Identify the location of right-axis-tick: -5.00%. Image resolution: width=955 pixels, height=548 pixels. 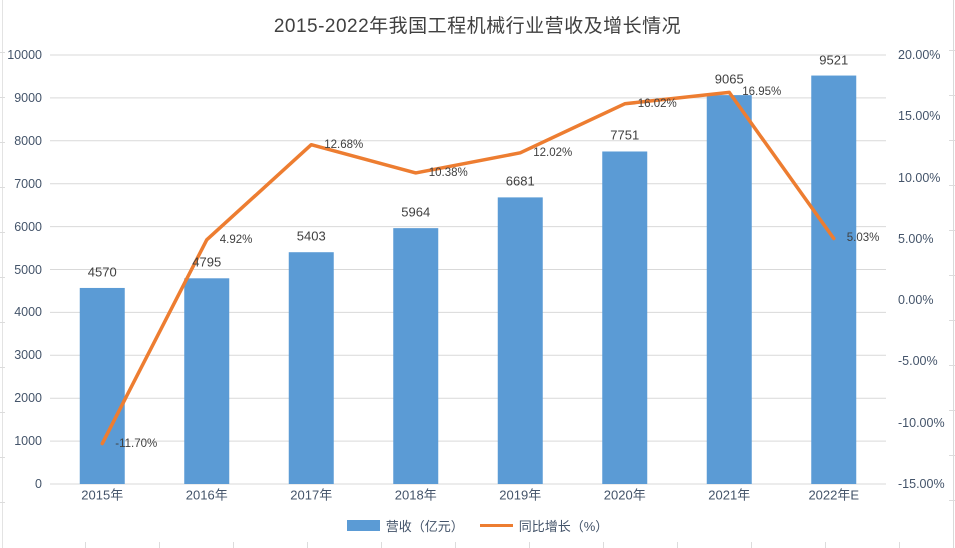
(918, 361).